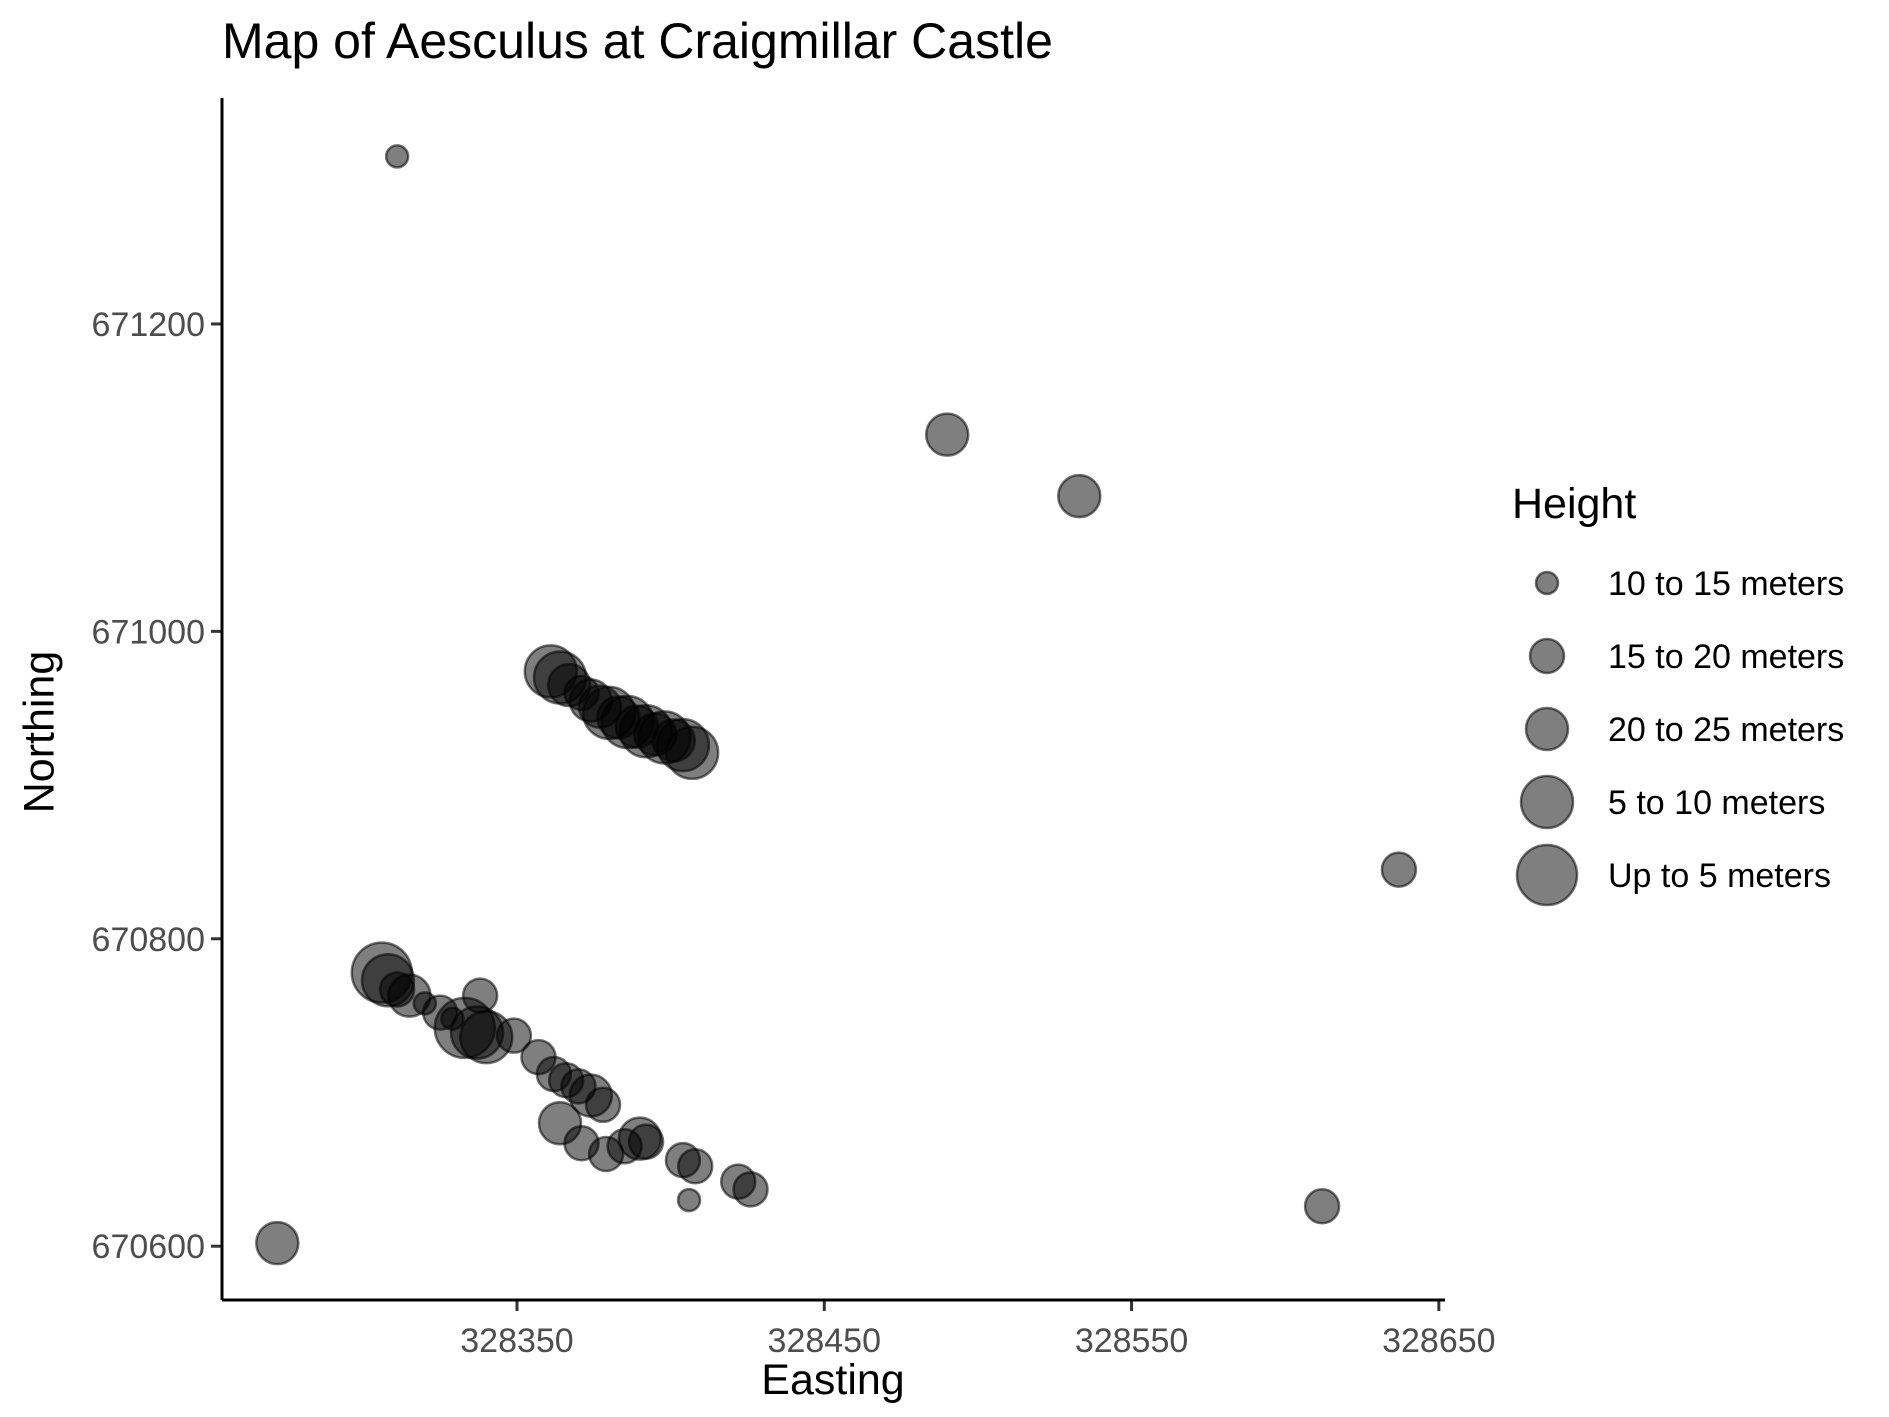  I want to click on legend-label: 15 to 20 meters, so click(1726, 657).